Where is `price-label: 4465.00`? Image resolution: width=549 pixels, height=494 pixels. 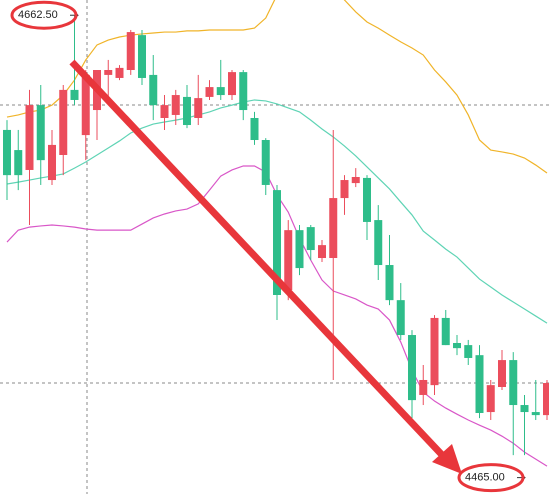
price-label: 4465.00 is located at coordinates (485, 478).